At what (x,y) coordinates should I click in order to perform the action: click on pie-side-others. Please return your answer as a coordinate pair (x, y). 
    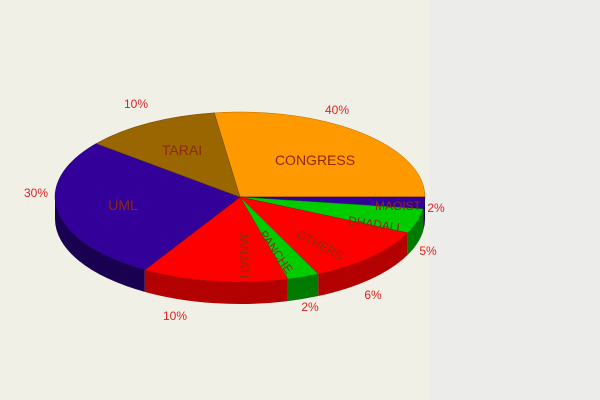
    Looking at the image, I should click on (363, 264).